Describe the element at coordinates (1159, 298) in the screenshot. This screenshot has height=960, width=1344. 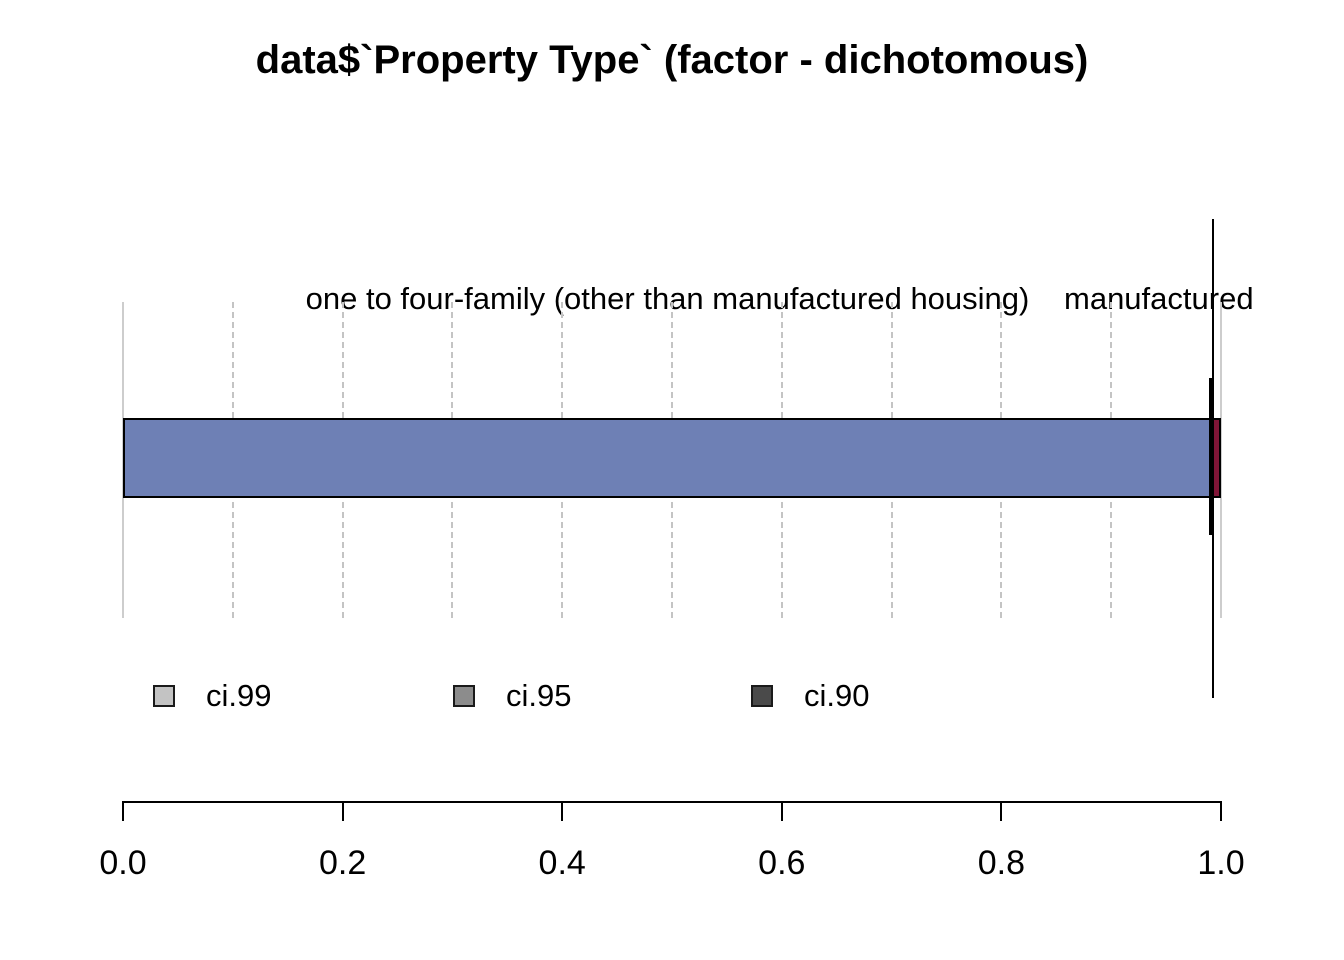
I see `category-label-manufactured: manufactured` at that location.